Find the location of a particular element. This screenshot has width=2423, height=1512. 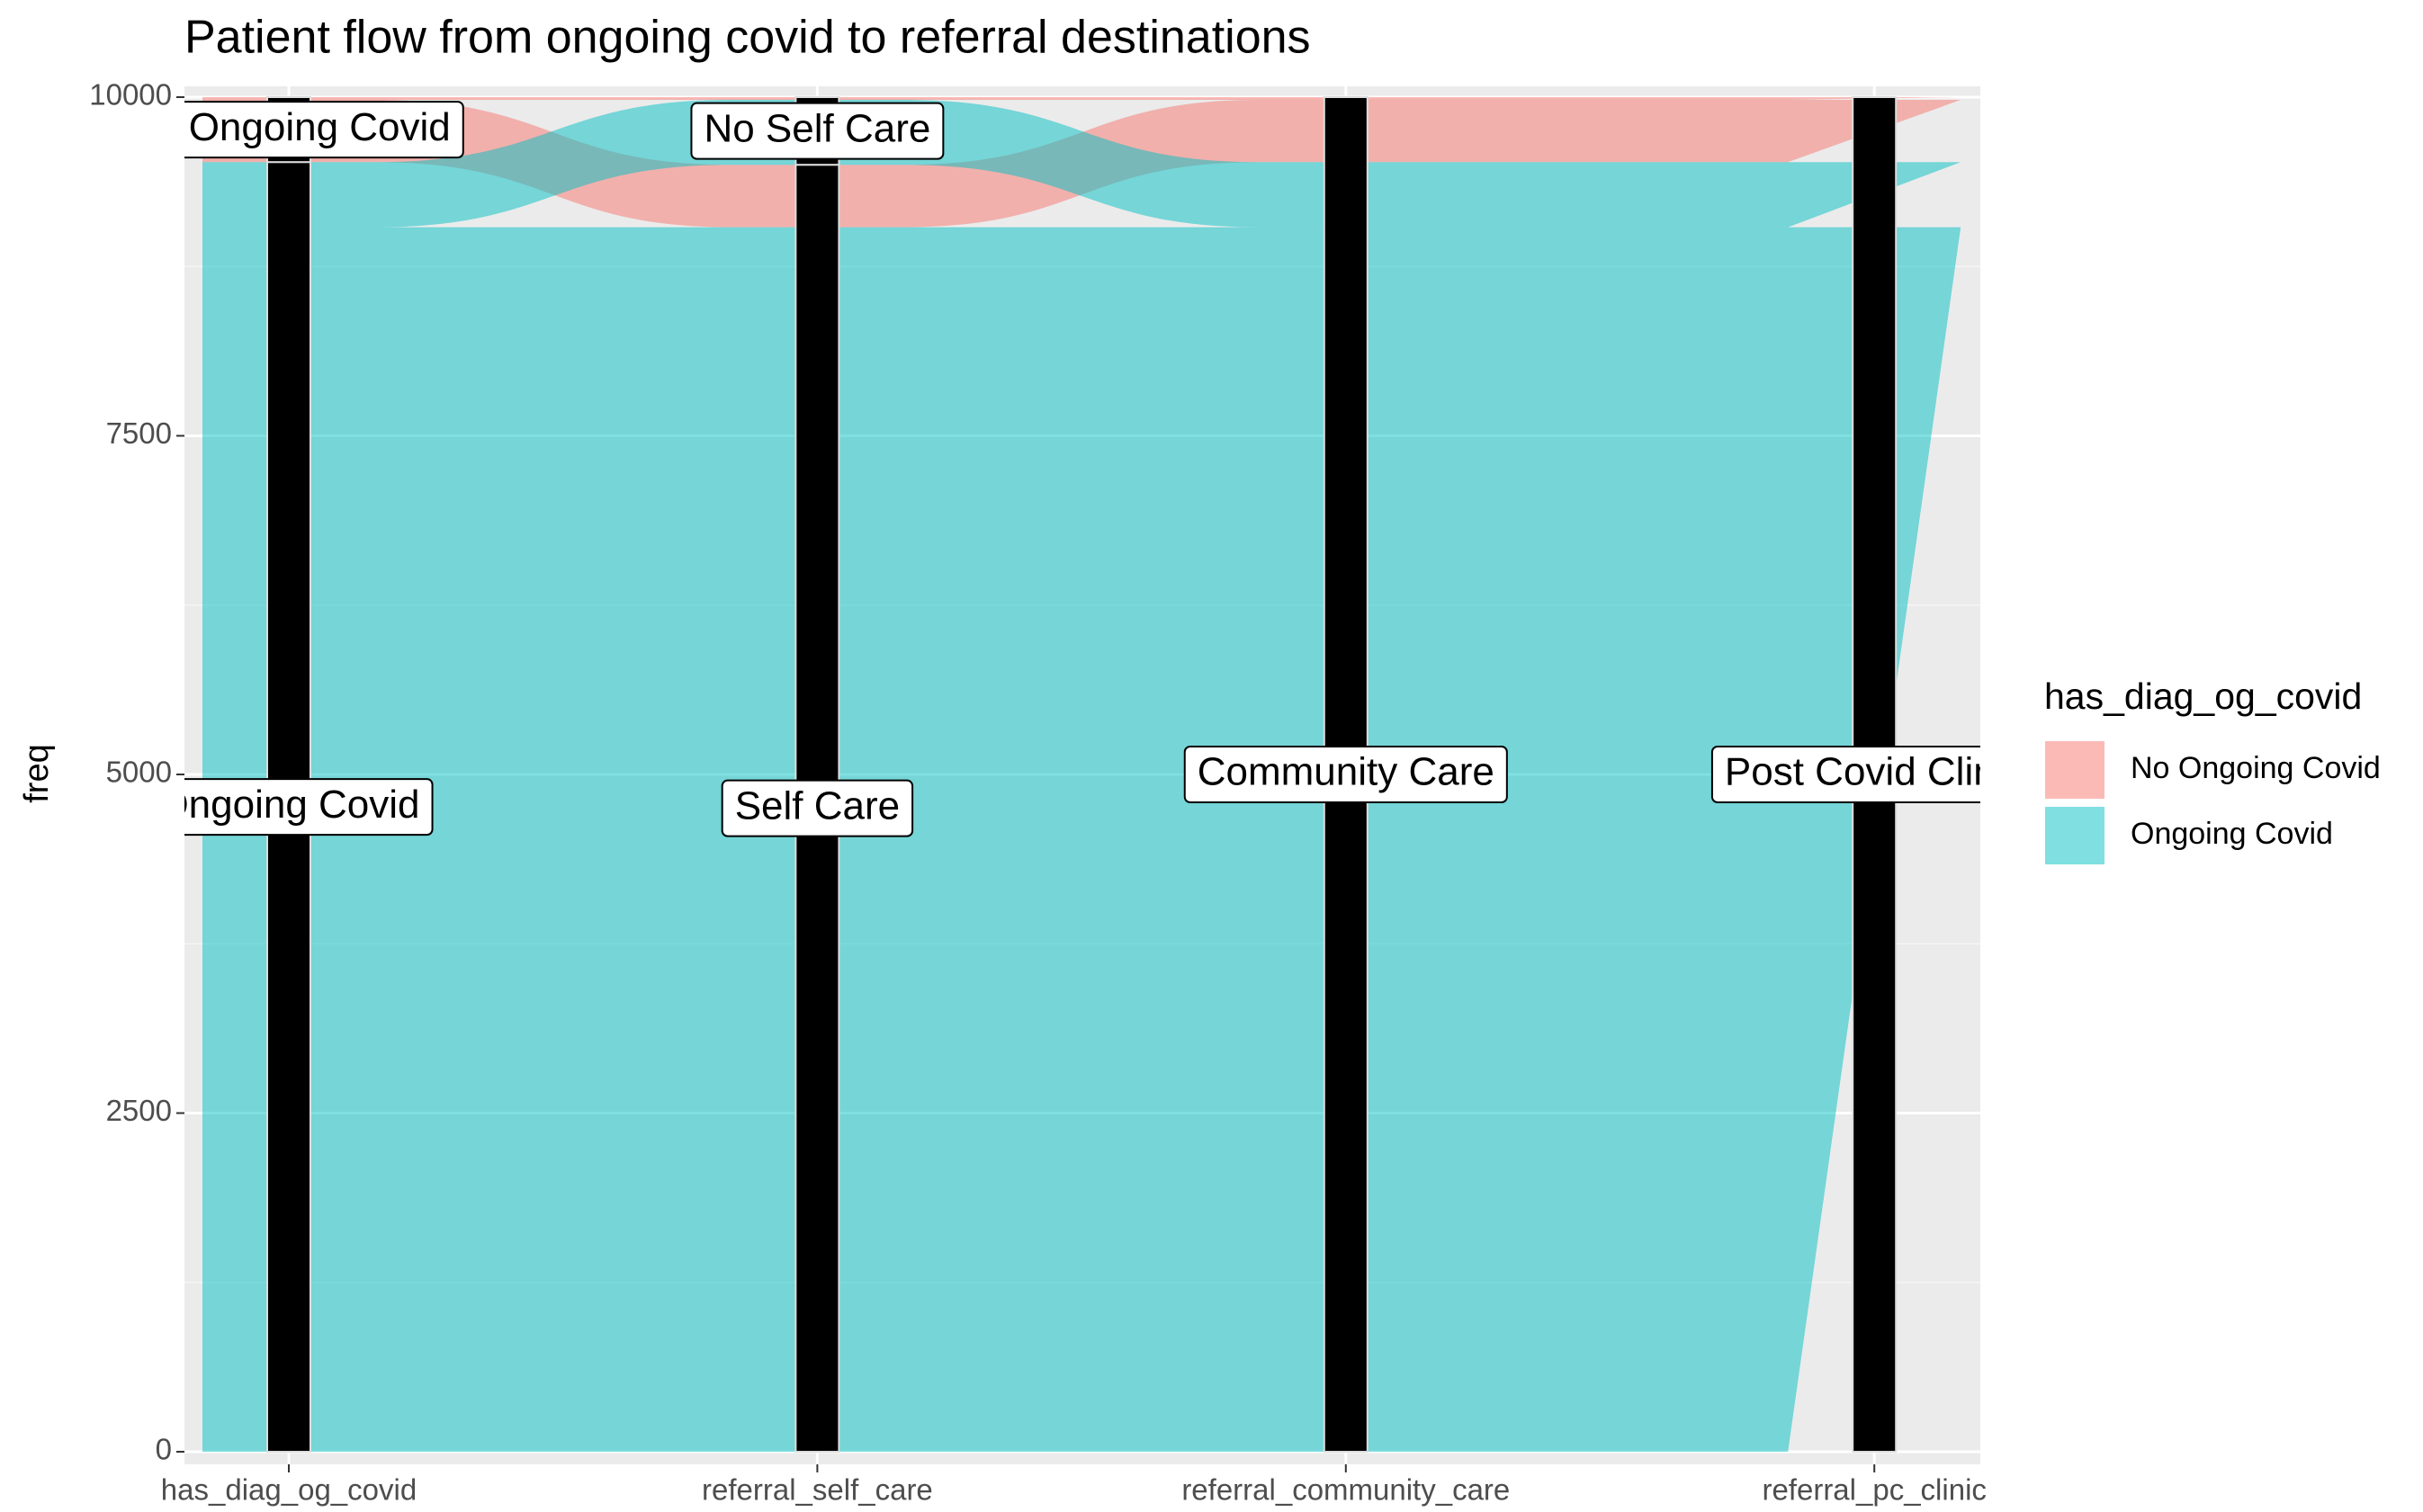

legend-label: Ongoing Covid is located at coordinates (2232, 834).